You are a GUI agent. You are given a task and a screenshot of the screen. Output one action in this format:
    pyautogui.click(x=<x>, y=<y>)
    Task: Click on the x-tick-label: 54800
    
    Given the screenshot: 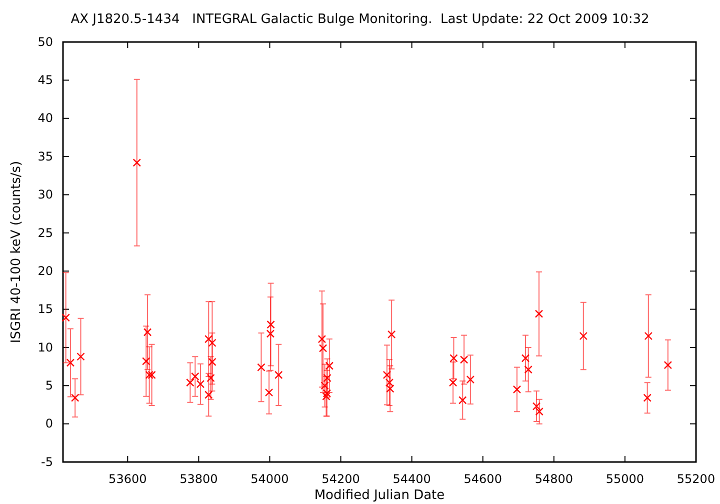 What is the action you would take?
    pyautogui.click(x=554, y=479)
    